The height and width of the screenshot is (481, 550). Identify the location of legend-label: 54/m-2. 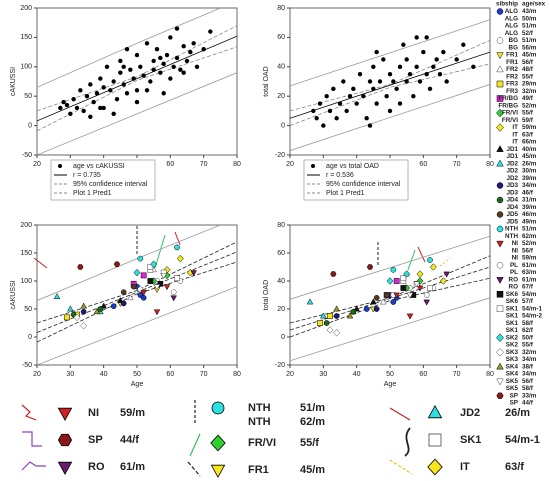
(532, 316).